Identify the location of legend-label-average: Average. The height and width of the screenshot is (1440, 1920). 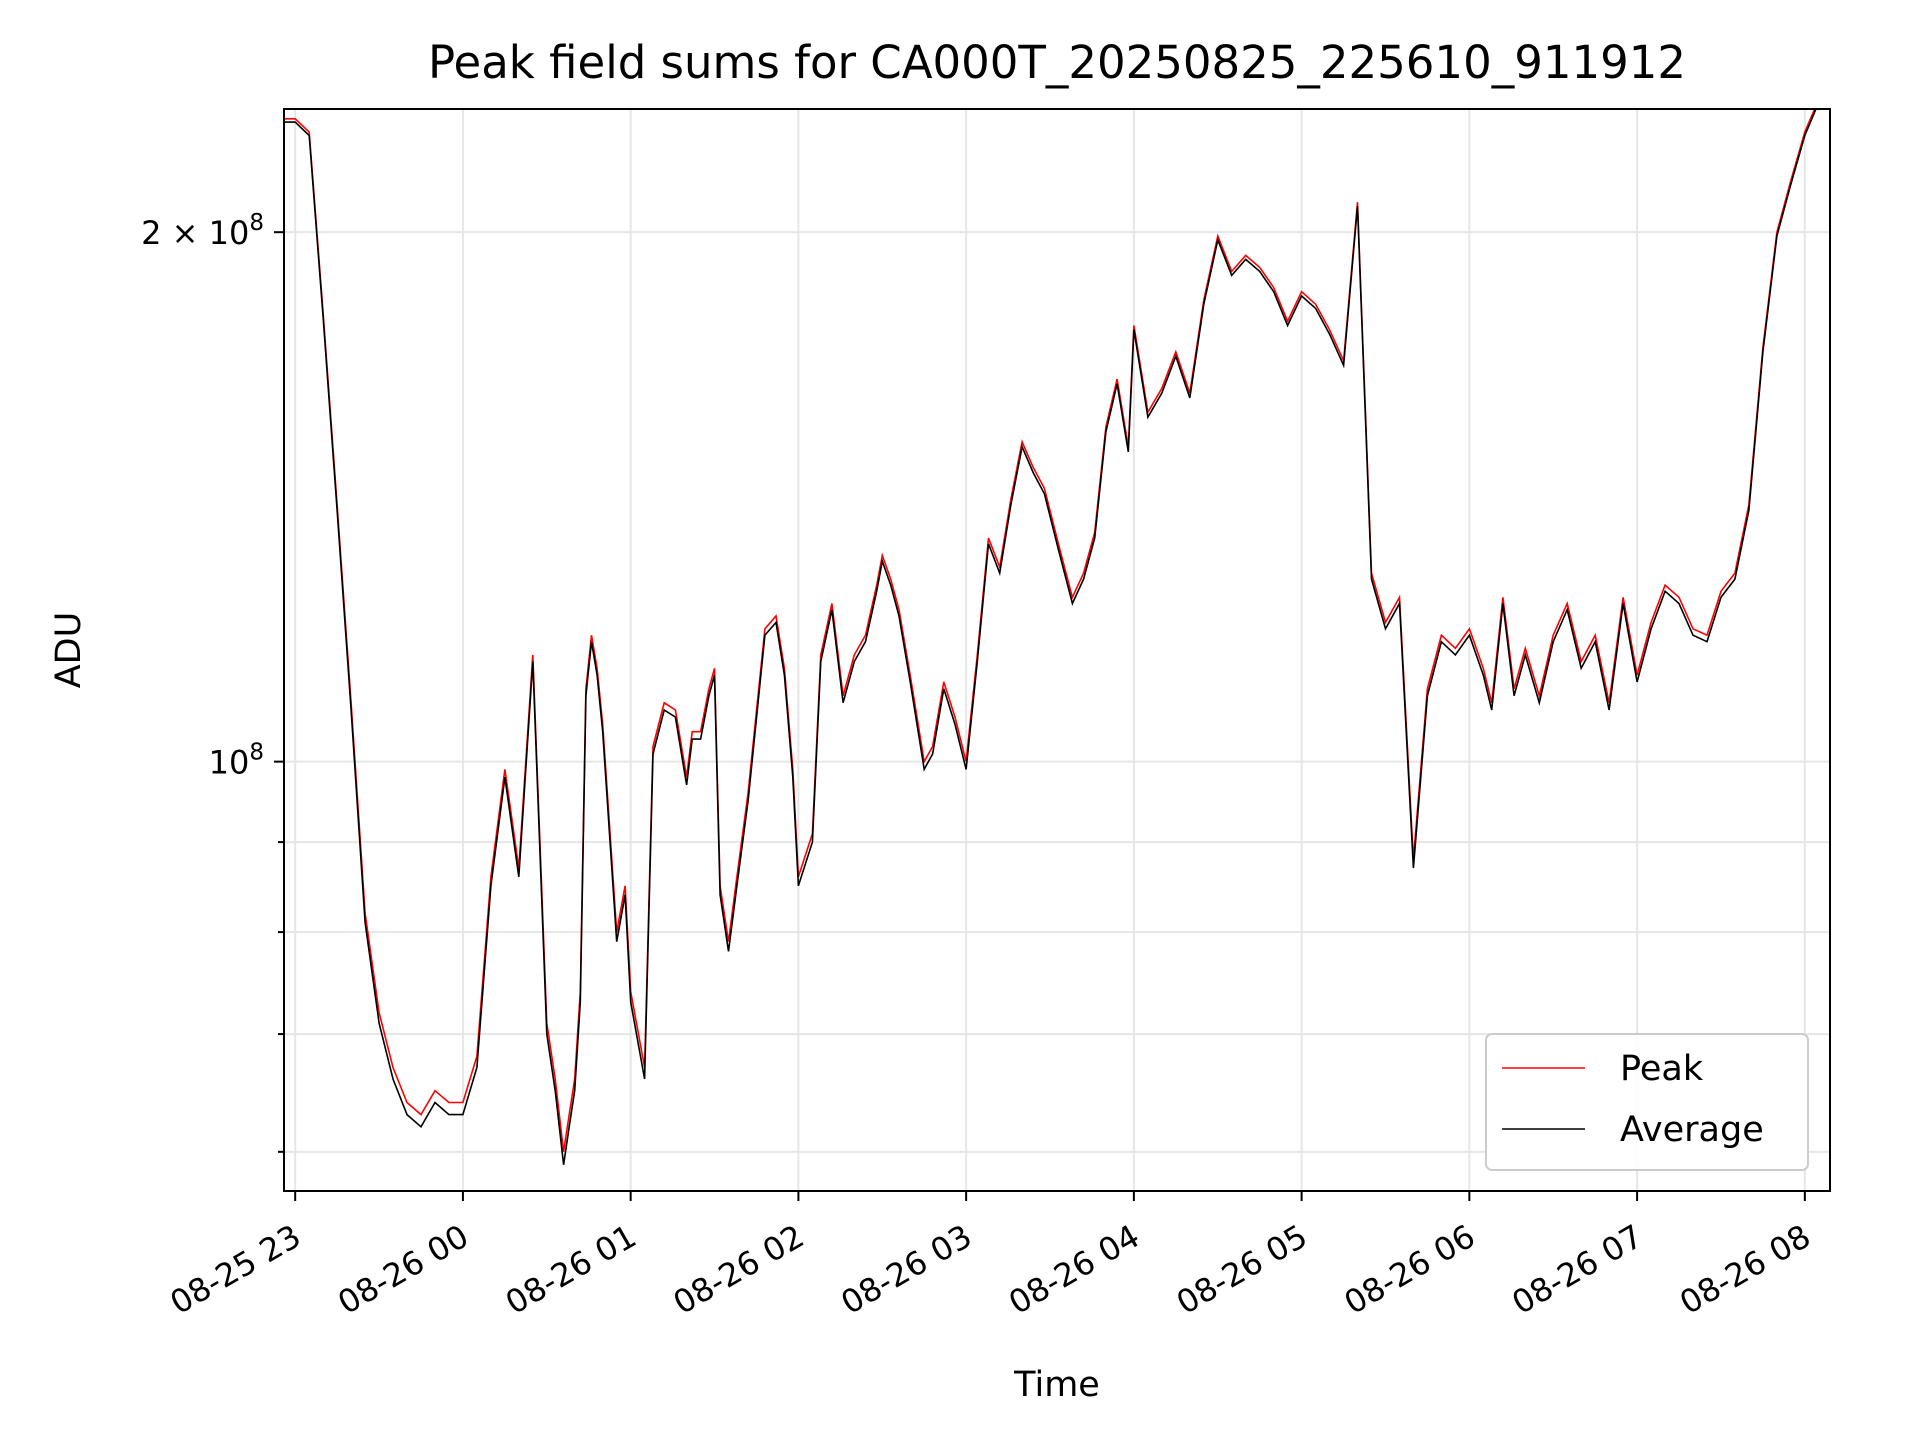
(1692, 1130).